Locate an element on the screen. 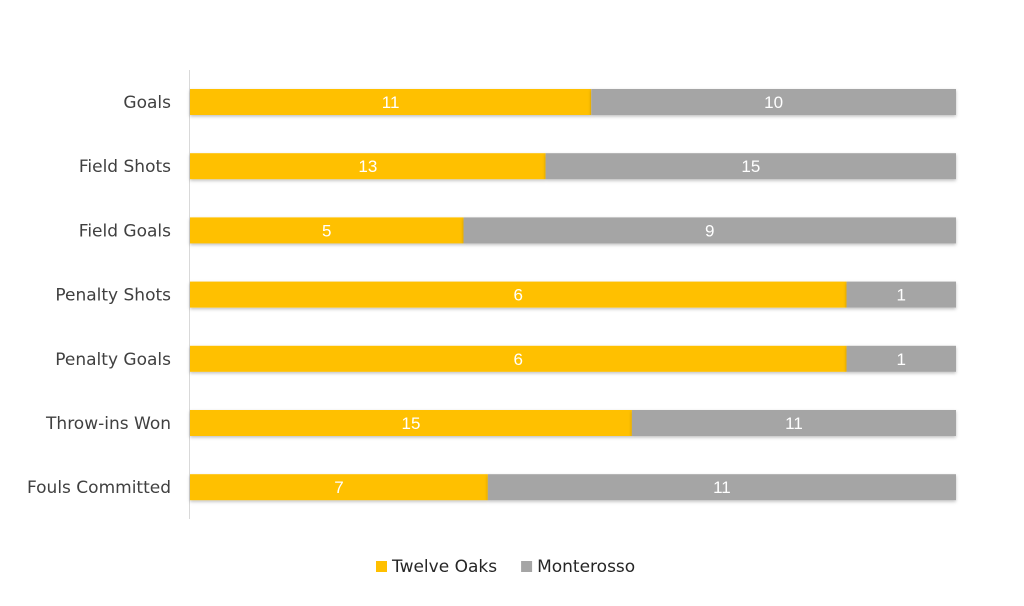 Image resolution: width=1024 pixels, height=606 pixels. bar-monterosso-field-goals is located at coordinates (709, 230).